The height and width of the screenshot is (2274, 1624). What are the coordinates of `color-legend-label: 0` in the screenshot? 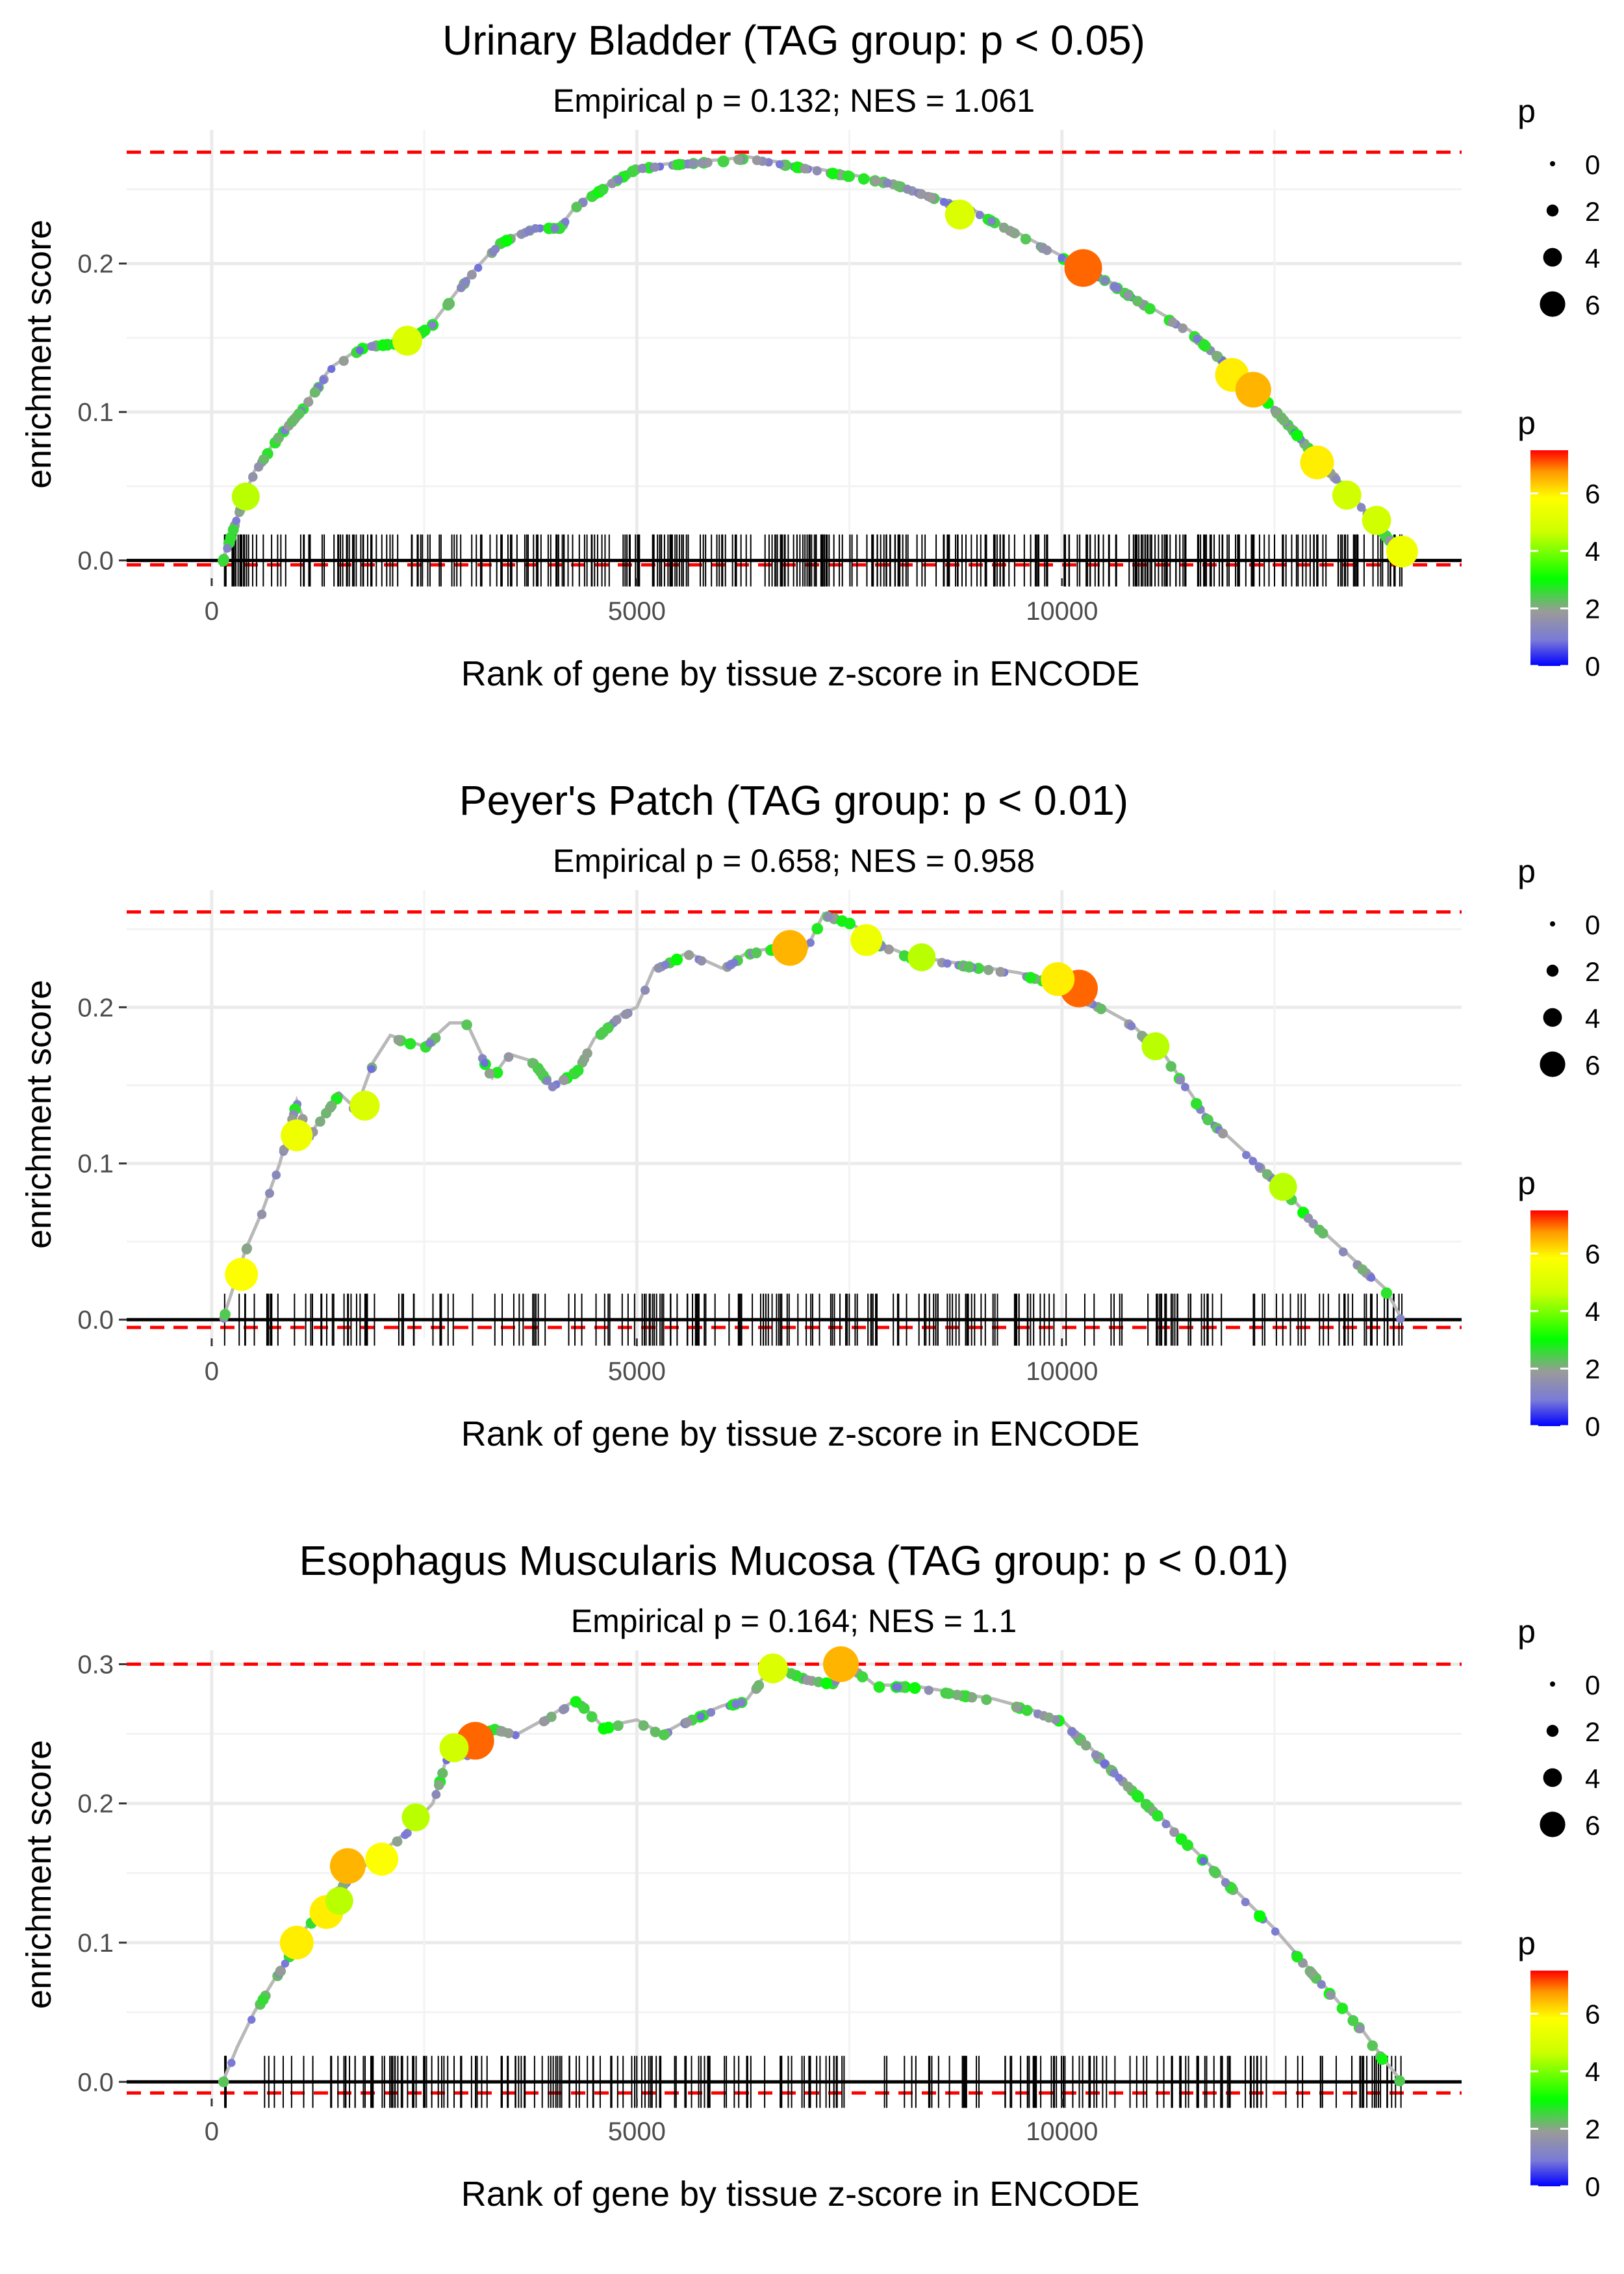 It's located at (1592, 2186).